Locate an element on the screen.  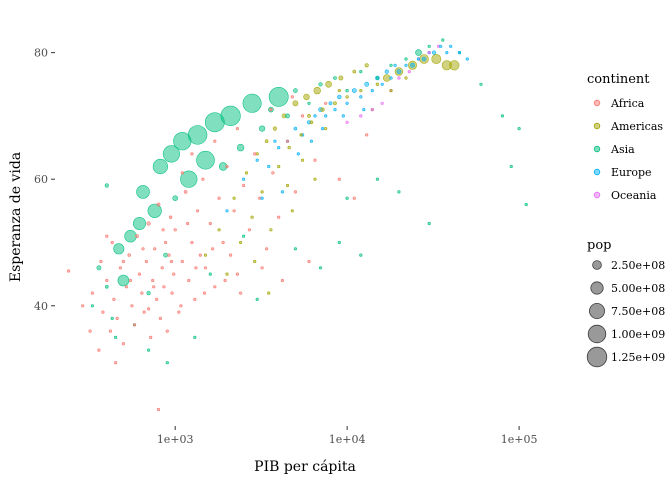
y-tick-label: 80 is located at coordinates (41, 53).